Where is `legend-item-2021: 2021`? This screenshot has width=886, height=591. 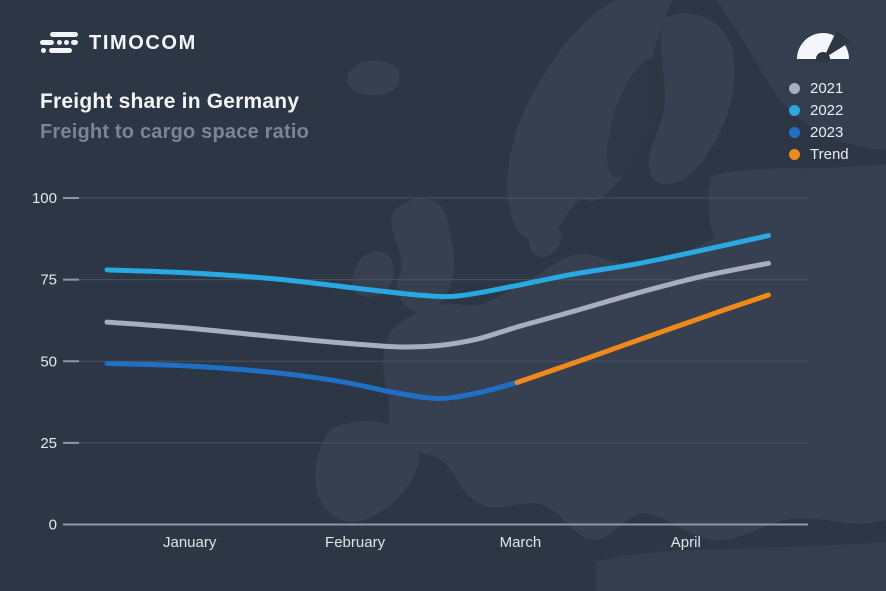 legend-item-2021: 2021 is located at coordinates (819, 88).